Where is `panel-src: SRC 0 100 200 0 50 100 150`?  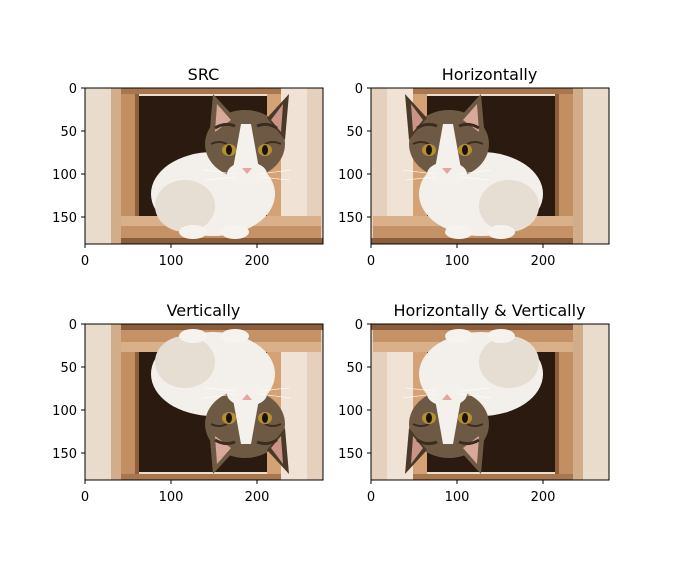
panel-src: SRC 0 100 200 0 50 100 150 is located at coordinates (188, 167).